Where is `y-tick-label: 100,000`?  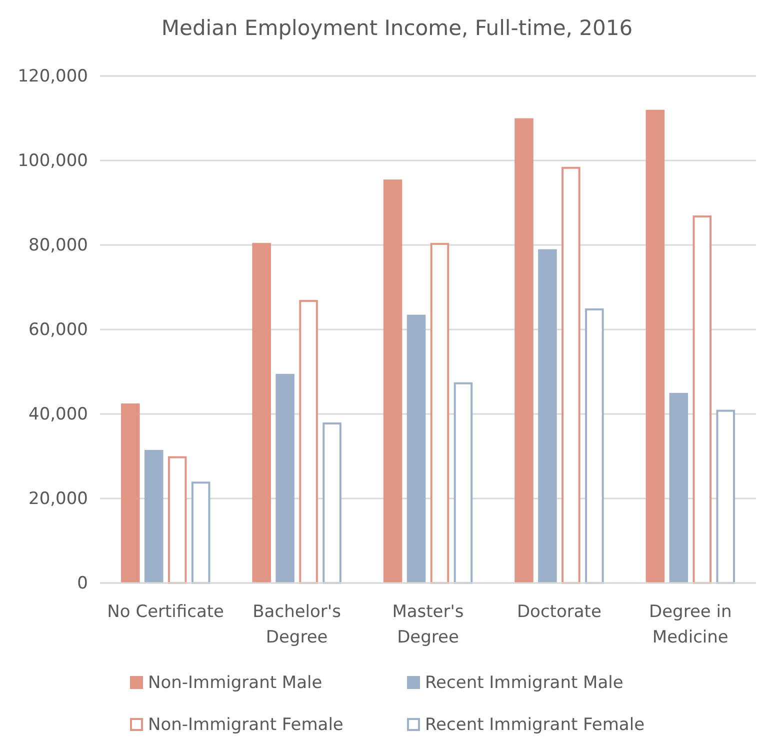
y-tick-label: 100,000 is located at coordinates (53, 160).